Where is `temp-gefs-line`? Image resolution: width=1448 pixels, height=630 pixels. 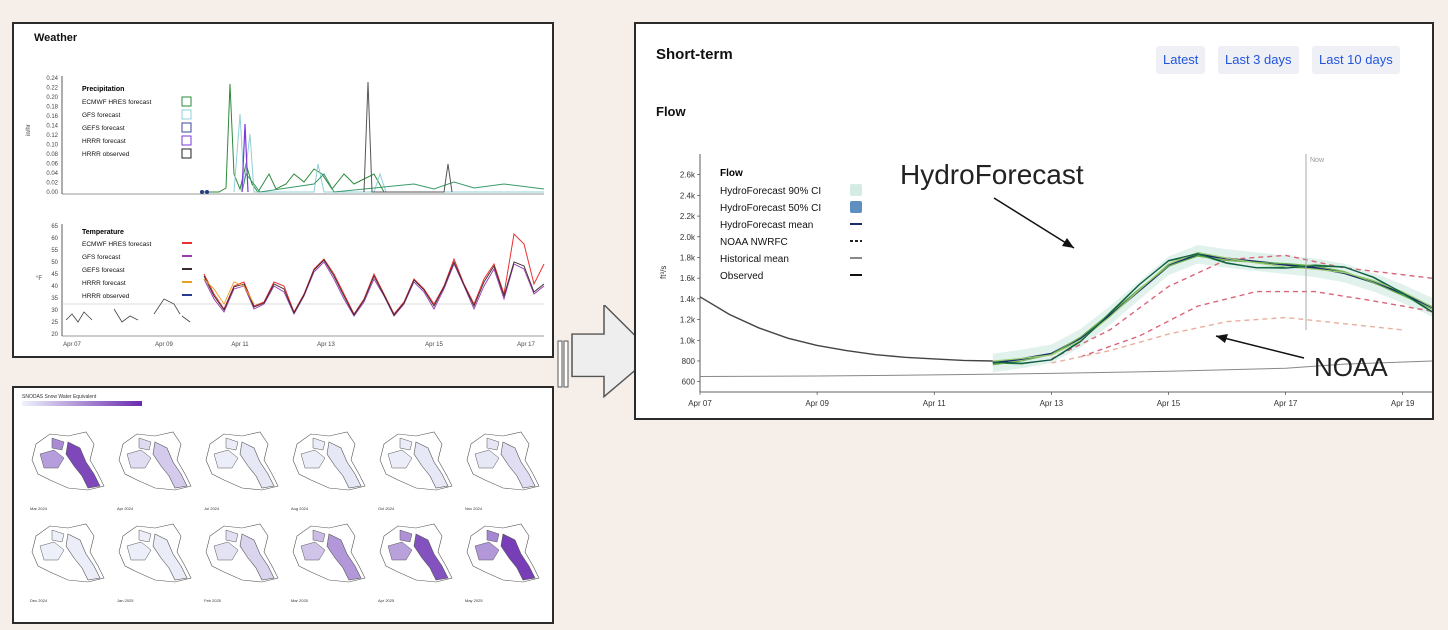 temp-gefs-line is located at coordinates (374, 287).